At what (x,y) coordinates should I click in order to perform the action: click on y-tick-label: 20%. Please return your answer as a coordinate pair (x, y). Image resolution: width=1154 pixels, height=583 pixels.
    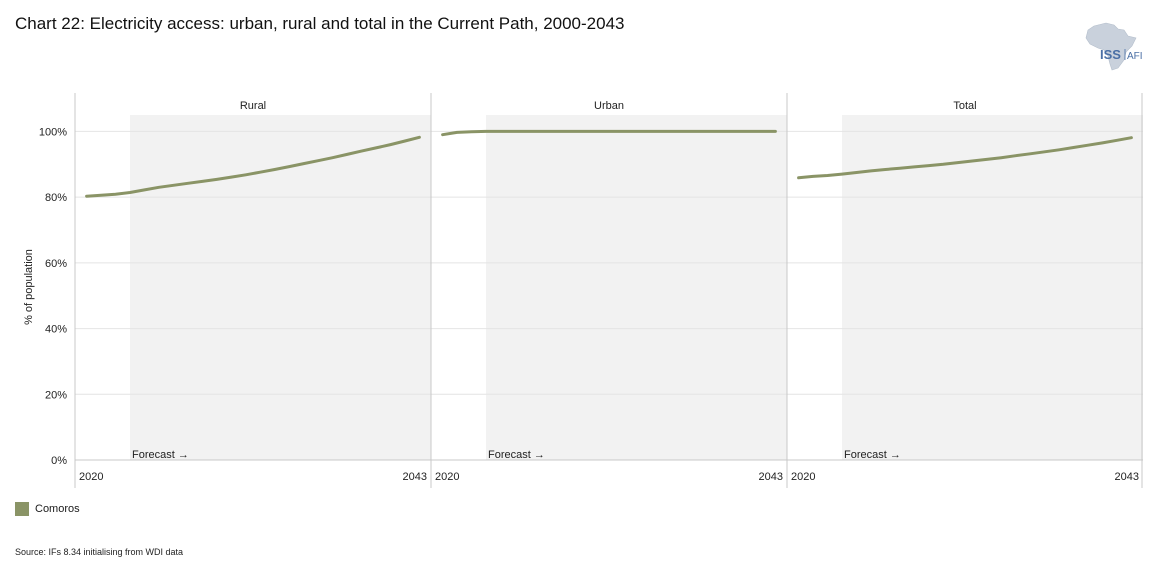
    Looking at the image, I should click on (56, 395).